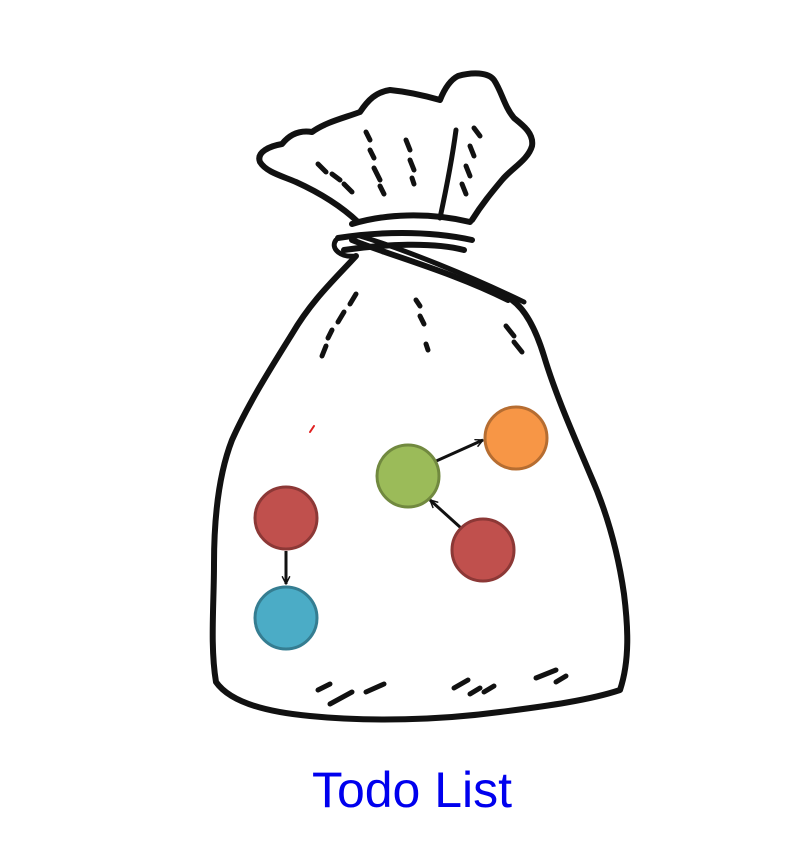  What do you see at coordinates (458, 451) in the screenshot?
I see `edge-green-center-to-orange-top-right` at bounding box center [458, 451].